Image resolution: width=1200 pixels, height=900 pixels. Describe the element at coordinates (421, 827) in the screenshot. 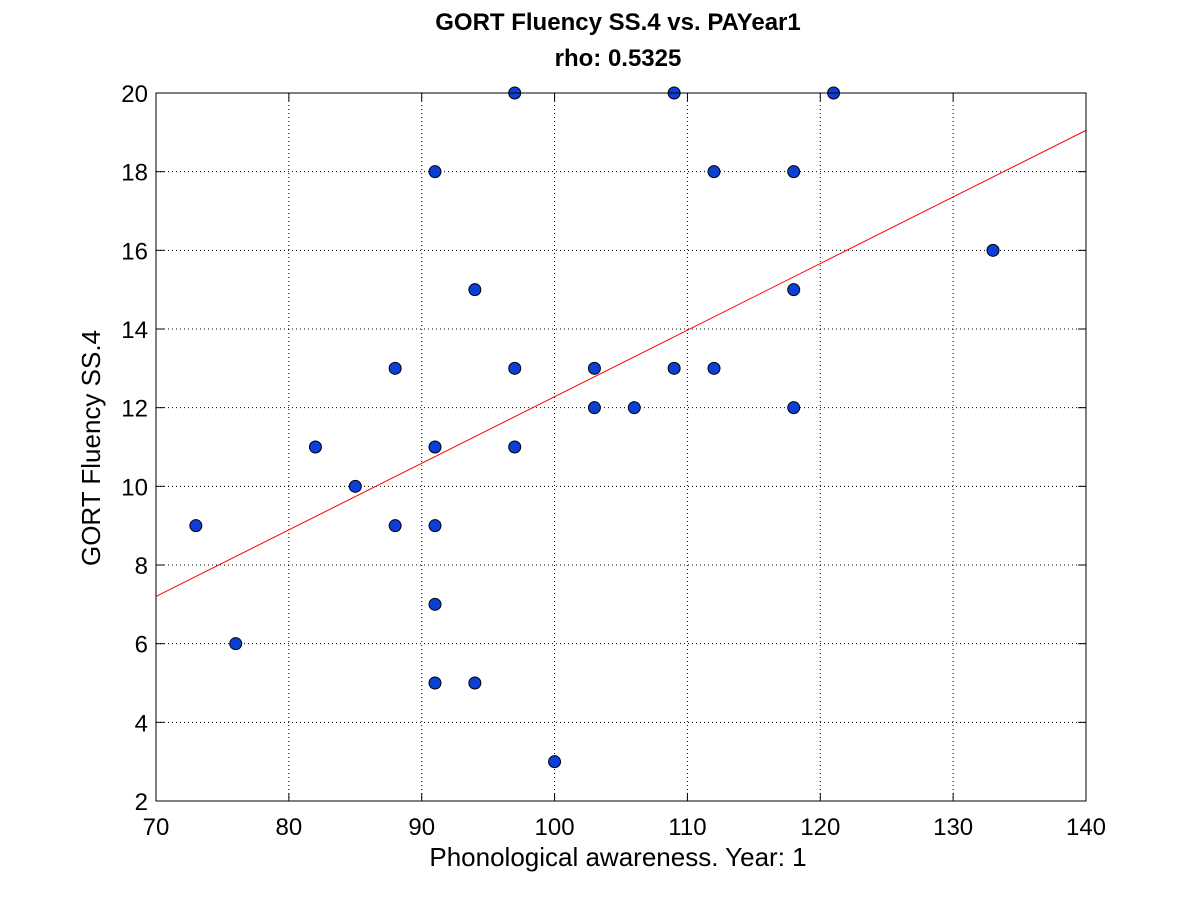

I see `x-tick-label: 90` at that location.